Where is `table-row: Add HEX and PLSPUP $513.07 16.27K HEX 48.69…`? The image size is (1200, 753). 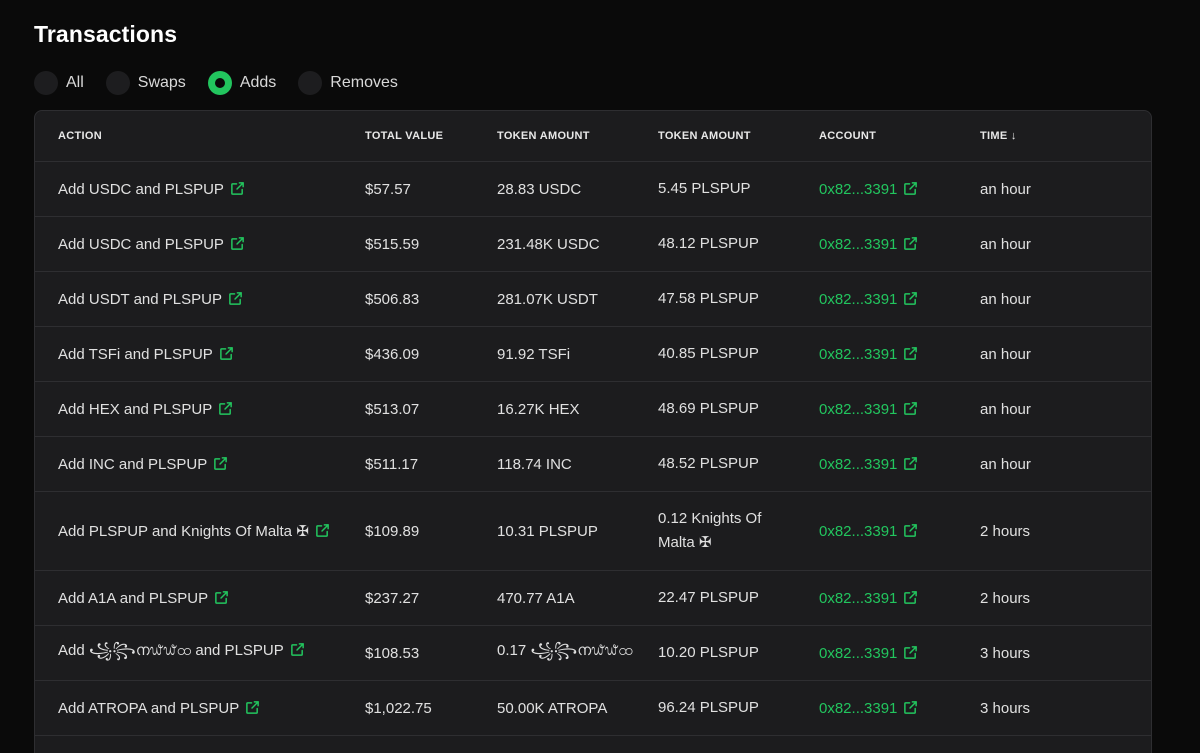
table-row: Add HEX and PLSPUP $513.07 16.27K HEX 48.69… is located at coordinates (593, 409).